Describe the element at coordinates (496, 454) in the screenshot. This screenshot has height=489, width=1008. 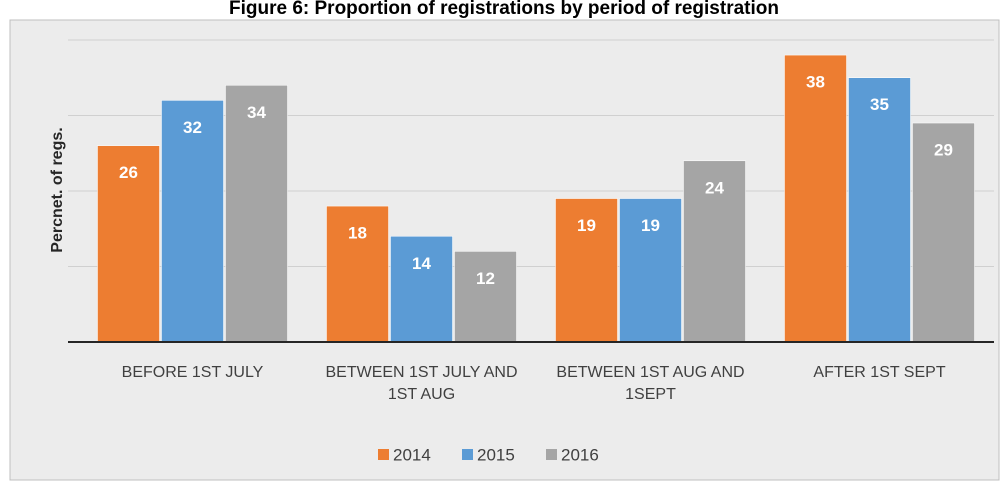
I see `legend-label: 2015` at that location.